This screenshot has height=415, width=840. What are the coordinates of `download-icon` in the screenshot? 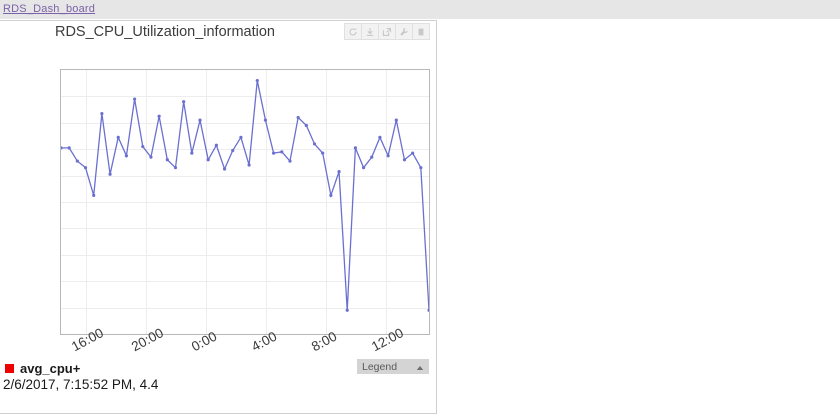 It's located at (370, 31).